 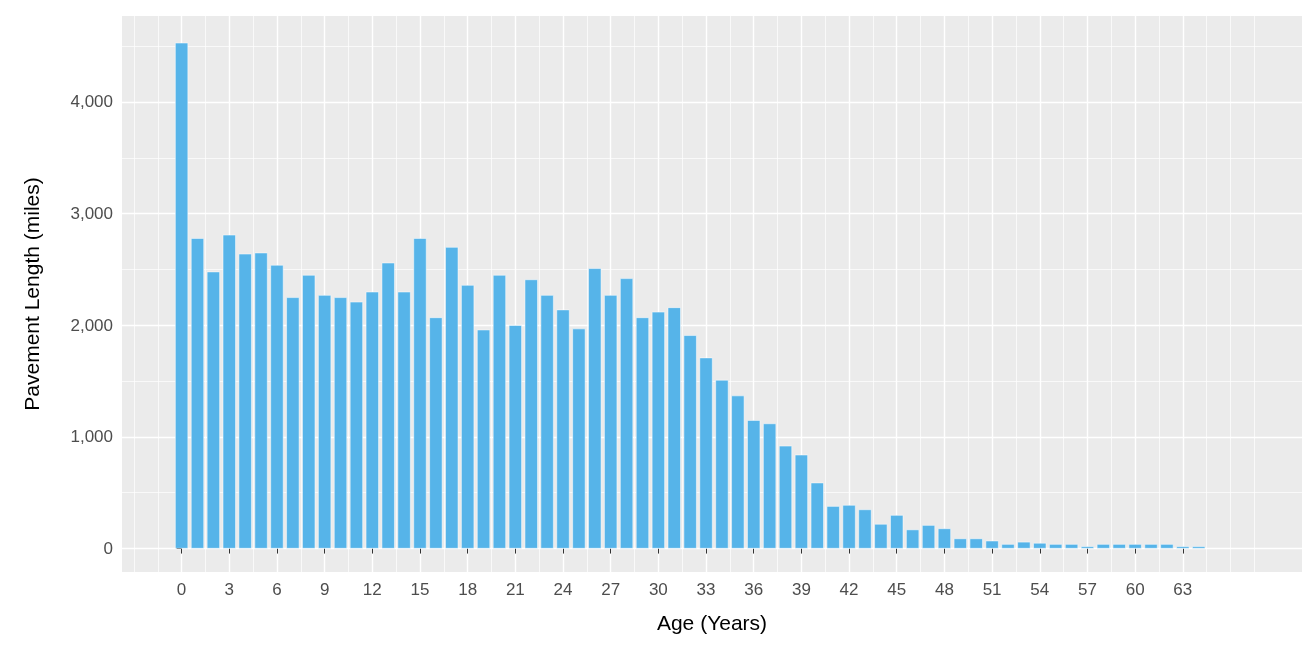 What do you see at coordinates (31, 294) in the screenshot?
I see `y-axis-title: Pavement Length (miles)` at bounding box center [31, 294].